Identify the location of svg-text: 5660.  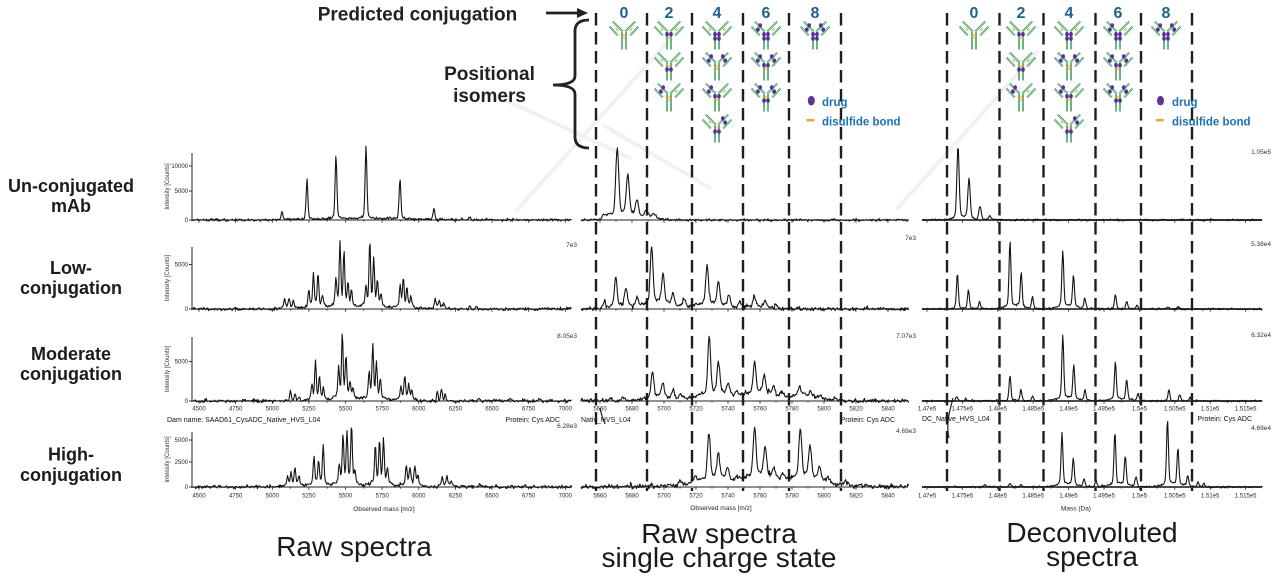
(600, 497).